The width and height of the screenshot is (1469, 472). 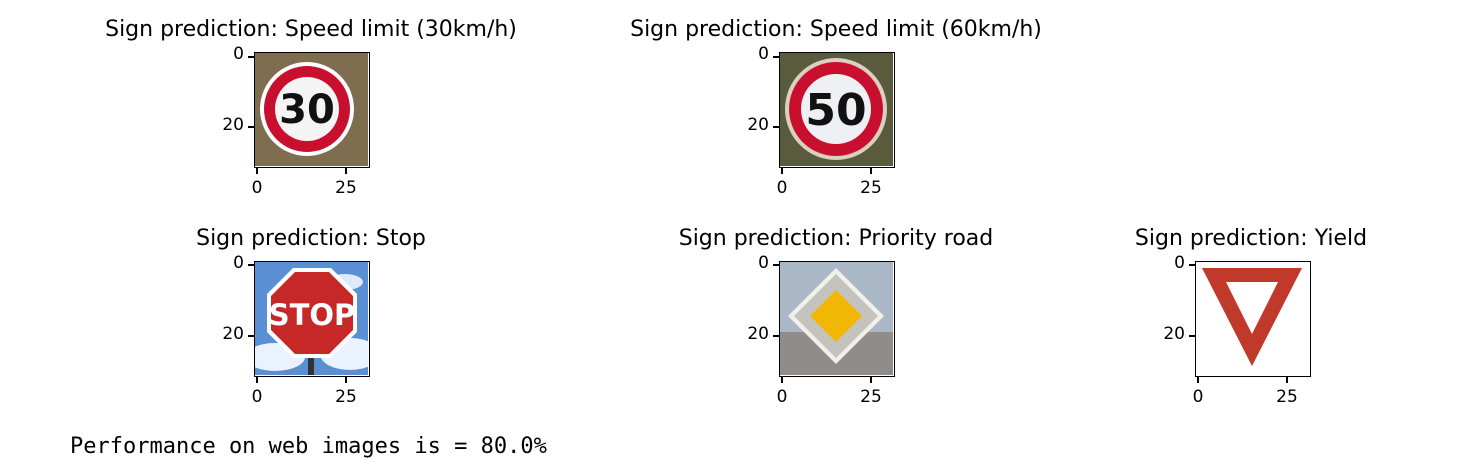 What do you see at coordinates (836, 238) in the screenshot?
I see `subplot-title: Sign prediction: Priority road` at bounding box center [836, 238].